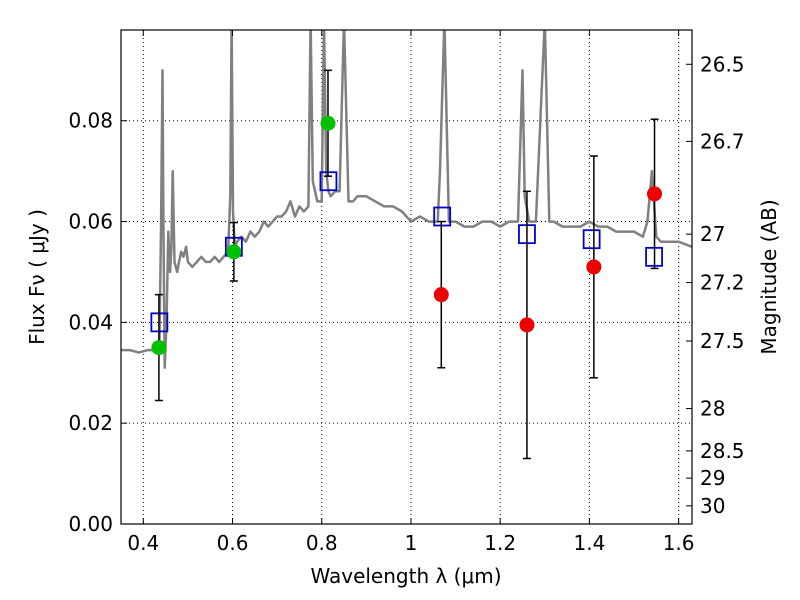 The image size is (800, 600). What do you see at coordinates (722, 341) in the screenshot?
I see `y2-tick-label: 27.5` at bounding box center [722, 341].